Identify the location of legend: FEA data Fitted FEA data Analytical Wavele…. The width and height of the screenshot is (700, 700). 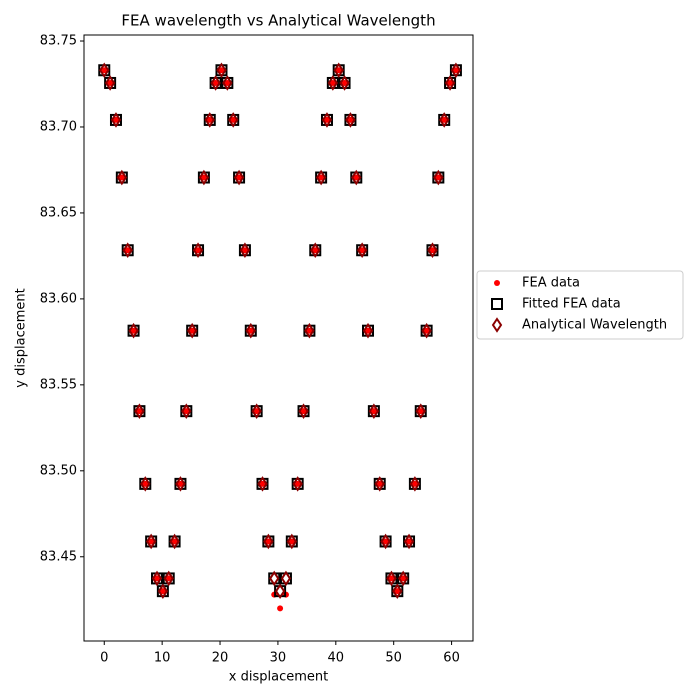
(580, 305).